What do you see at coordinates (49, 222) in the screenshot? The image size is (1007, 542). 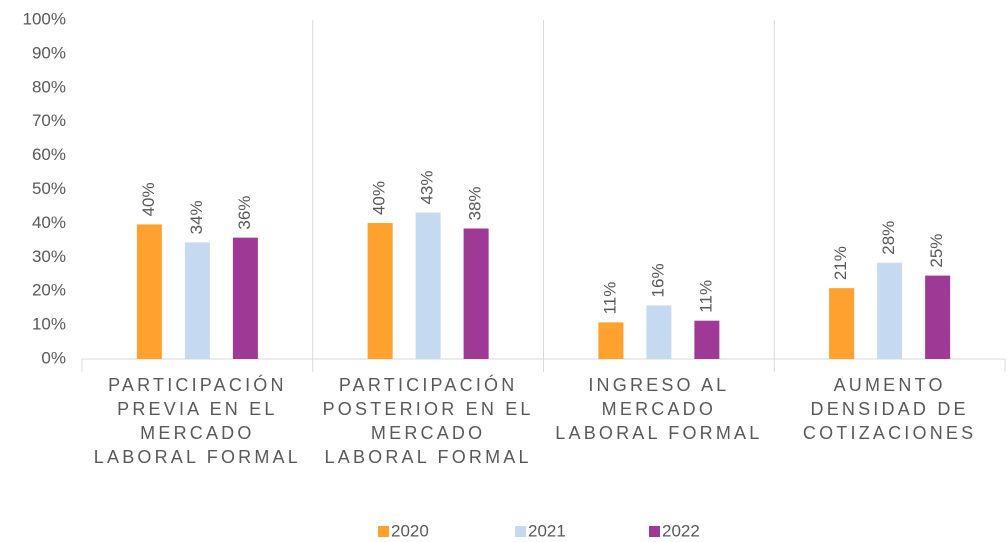 I see `y-tick-label: 40%` at bounding box center [49, 222].